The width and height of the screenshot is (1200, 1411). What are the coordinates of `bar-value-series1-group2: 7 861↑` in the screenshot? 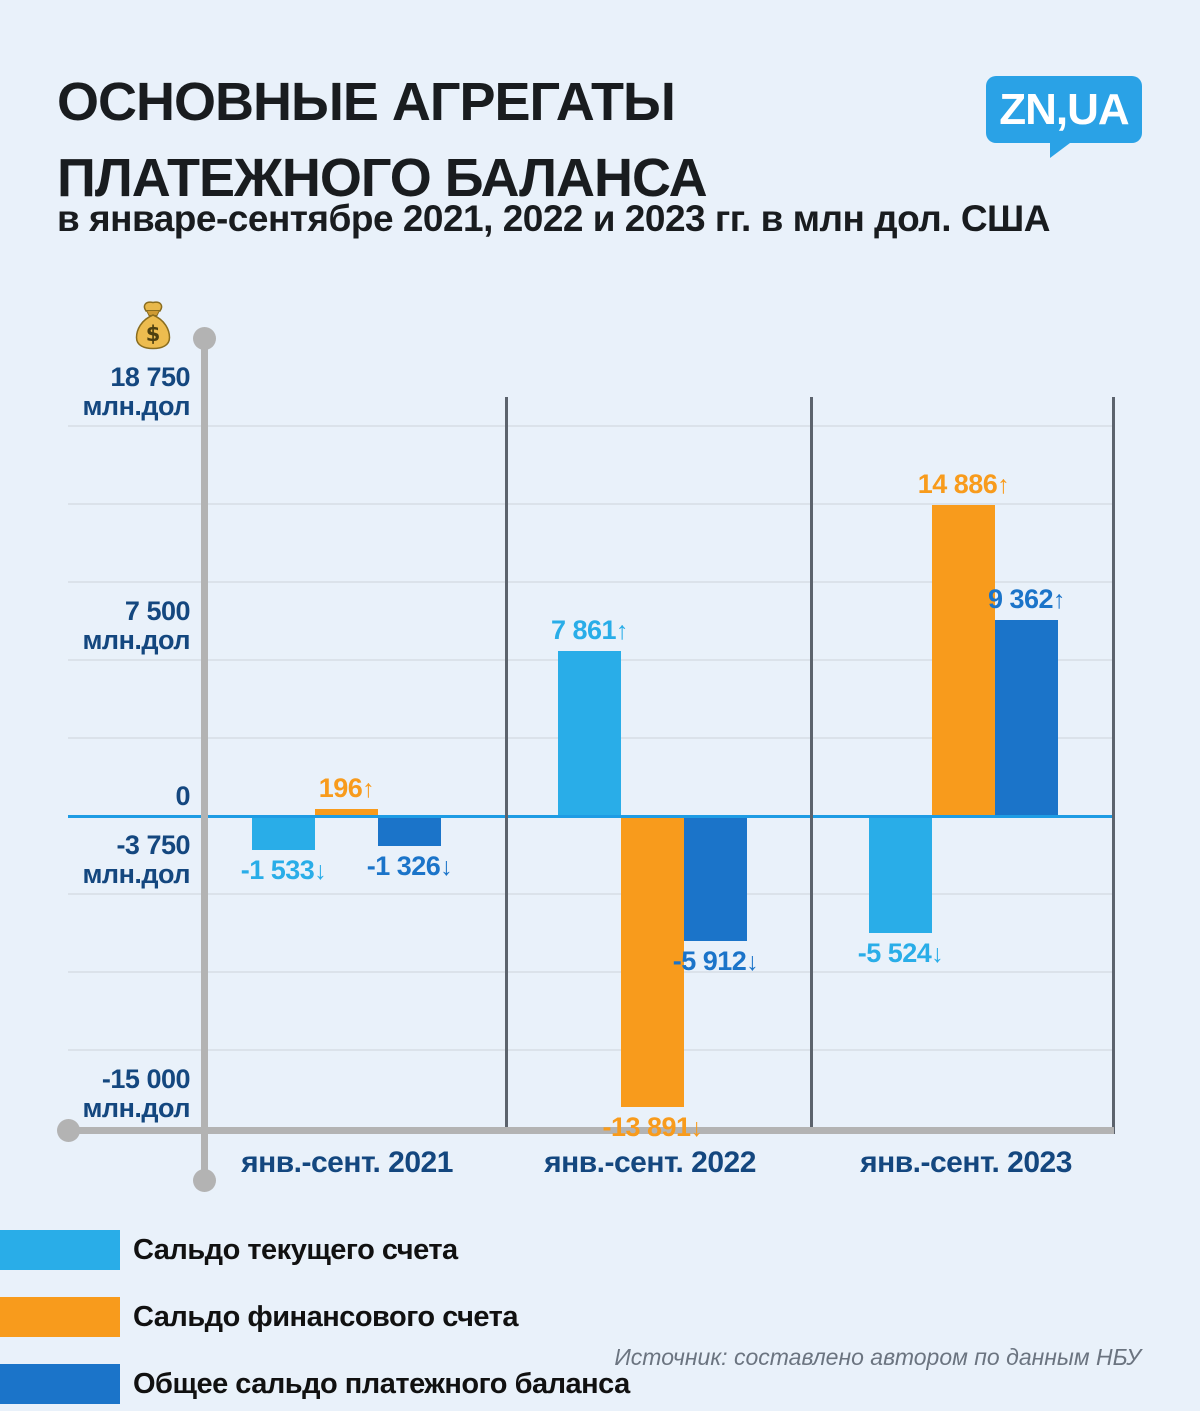 It's located at (589, 630).